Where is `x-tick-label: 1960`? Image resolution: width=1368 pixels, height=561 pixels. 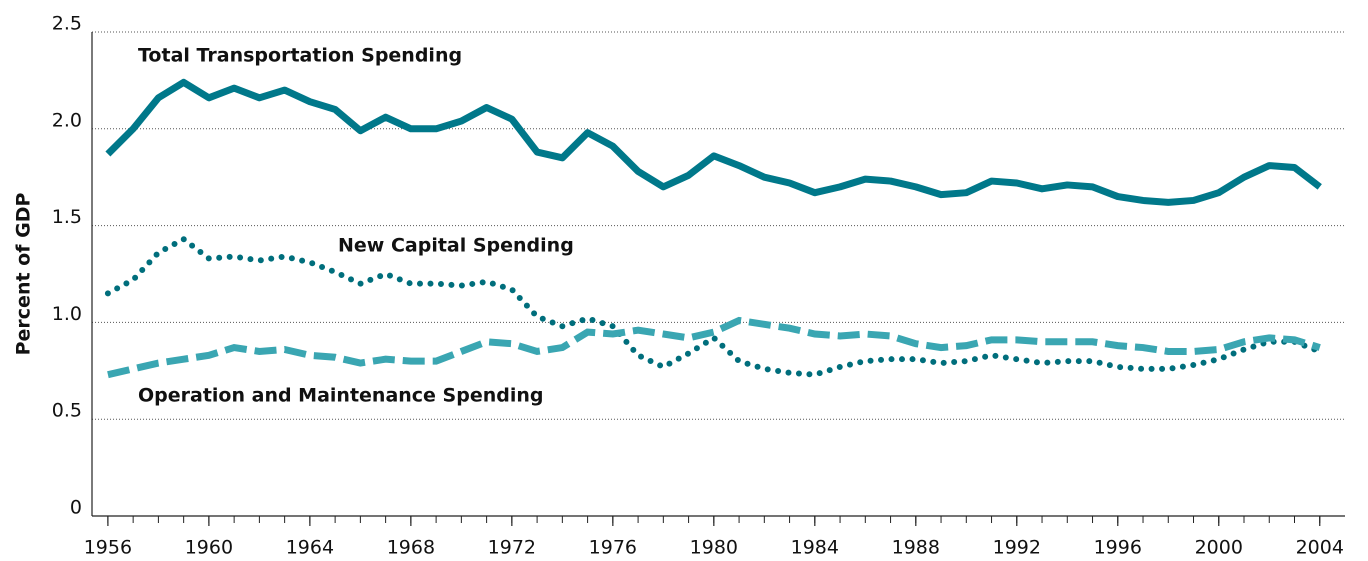 x-tick-label: 1960 is located at coordinates (209, 548).